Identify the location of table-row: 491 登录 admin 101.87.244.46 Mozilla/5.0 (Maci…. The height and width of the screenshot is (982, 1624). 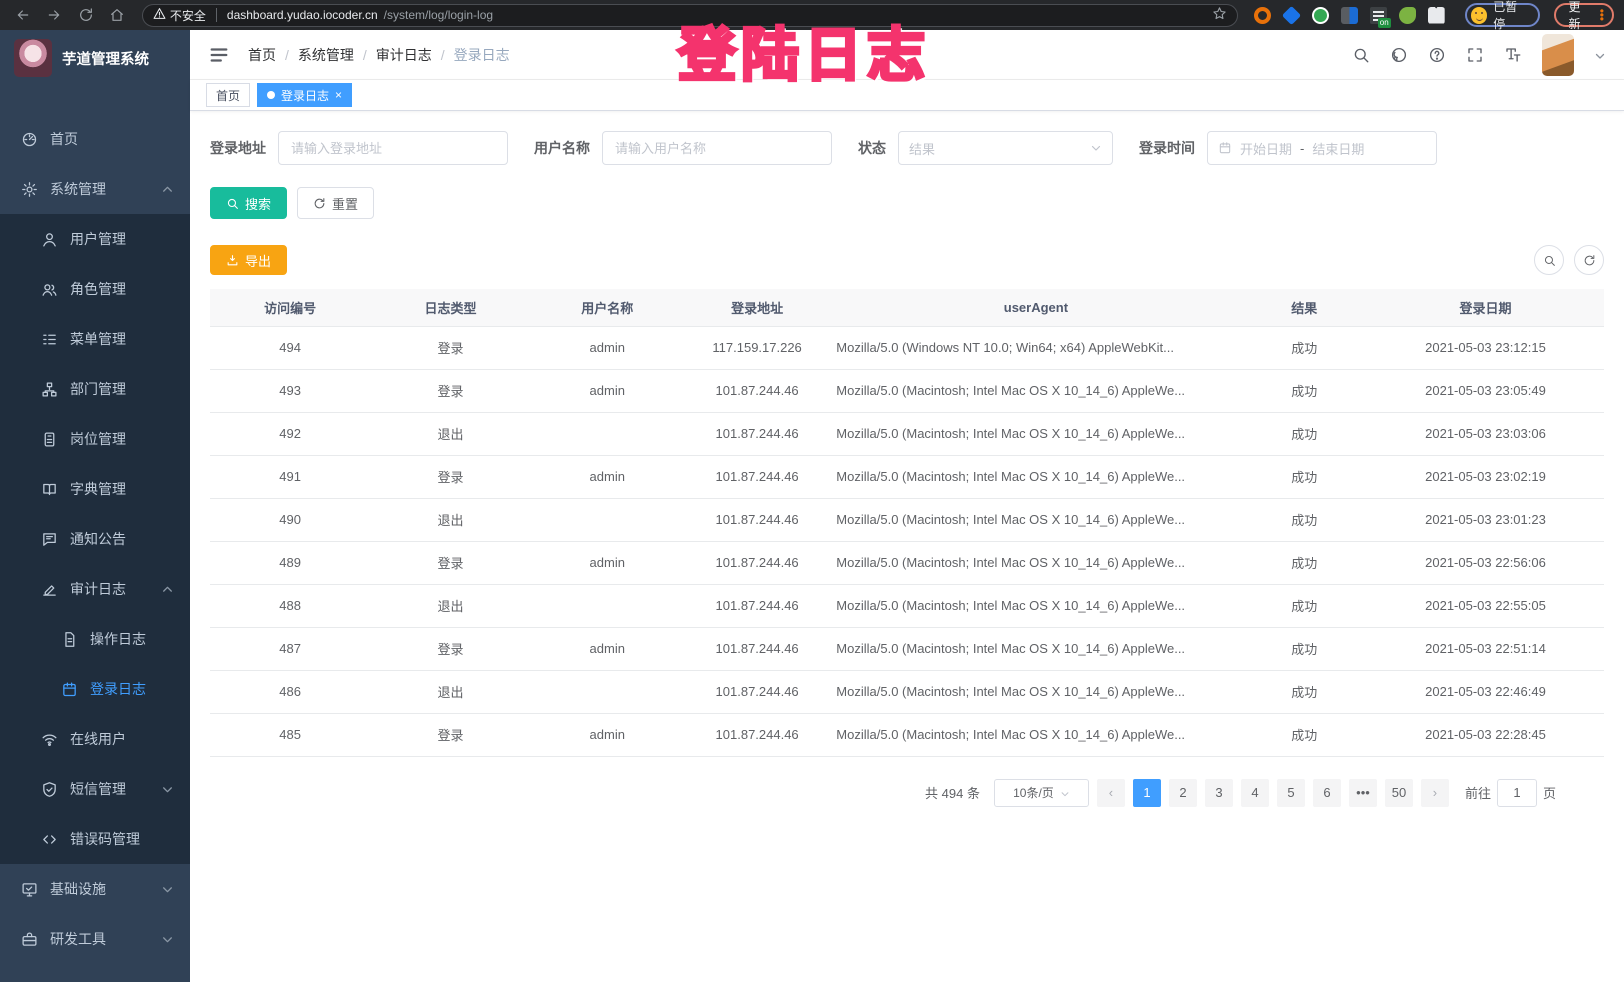
(907, 477).